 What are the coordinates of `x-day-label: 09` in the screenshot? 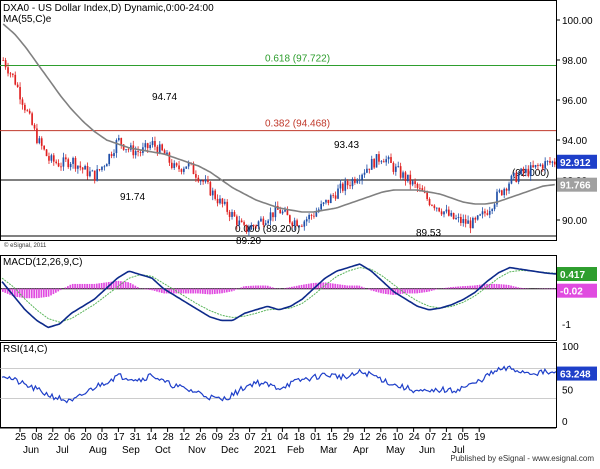 It's located at (218, 437).